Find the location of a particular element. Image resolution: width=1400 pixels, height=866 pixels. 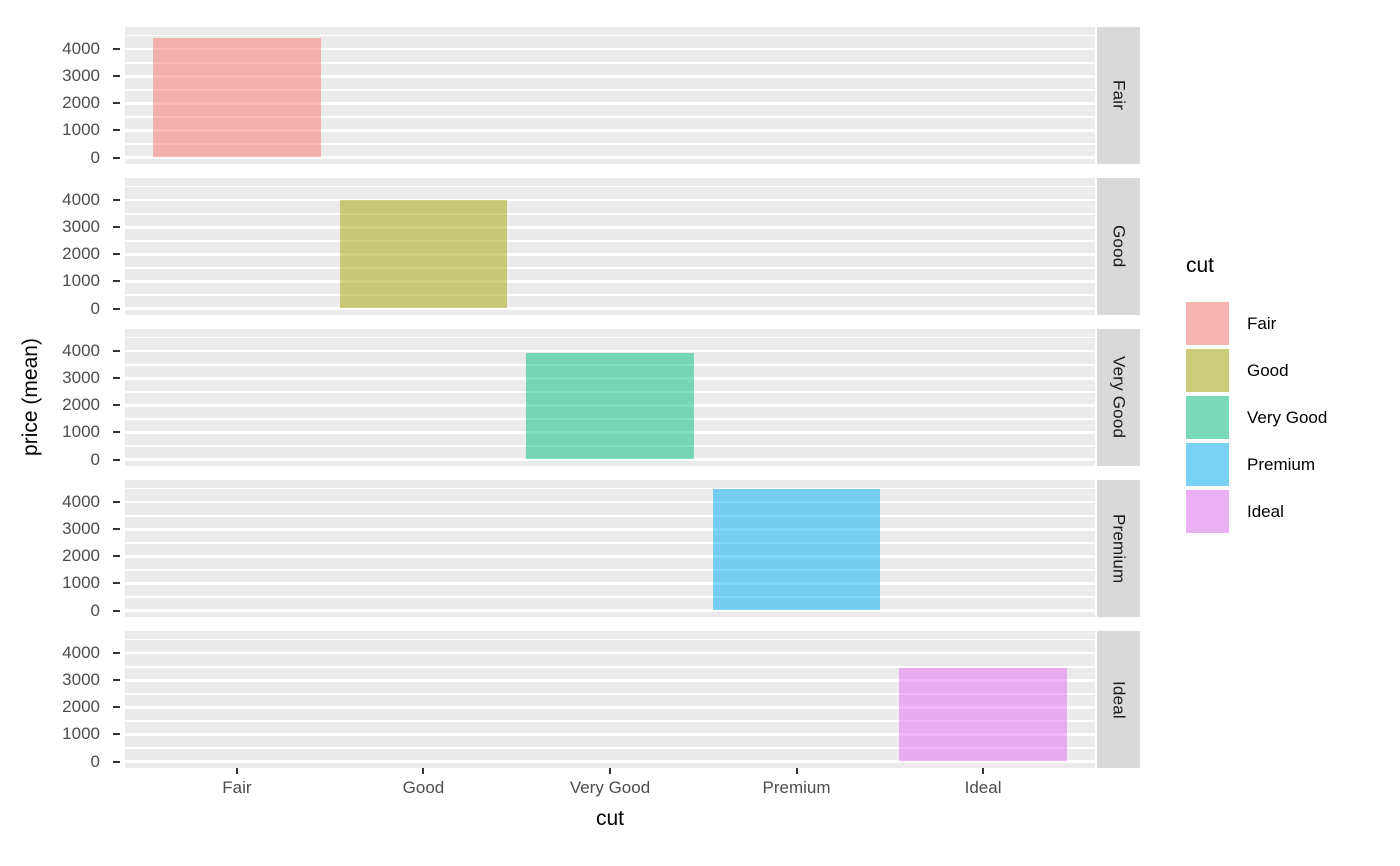

legend-item-fair: Fair is located at coordinates (1256, 323).